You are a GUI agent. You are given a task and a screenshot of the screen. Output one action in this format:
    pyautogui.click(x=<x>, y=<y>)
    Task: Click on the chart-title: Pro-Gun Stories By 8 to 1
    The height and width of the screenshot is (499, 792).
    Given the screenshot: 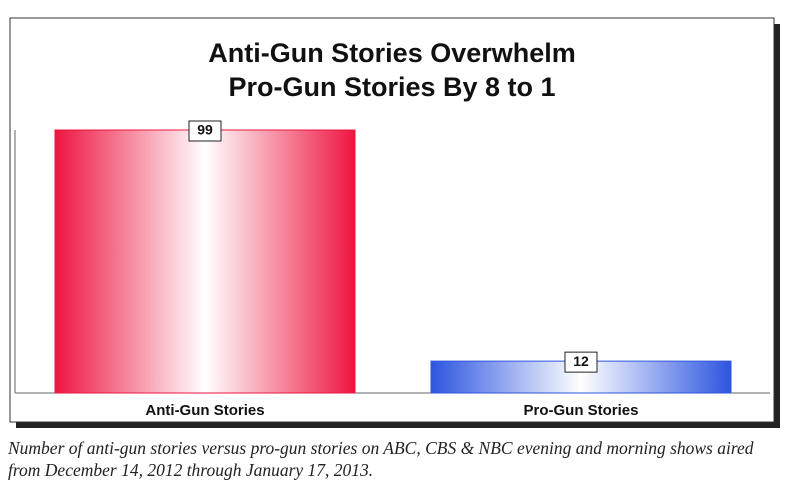 What is the action you would take?
    pyautogui.click(x=391, y=87)
    